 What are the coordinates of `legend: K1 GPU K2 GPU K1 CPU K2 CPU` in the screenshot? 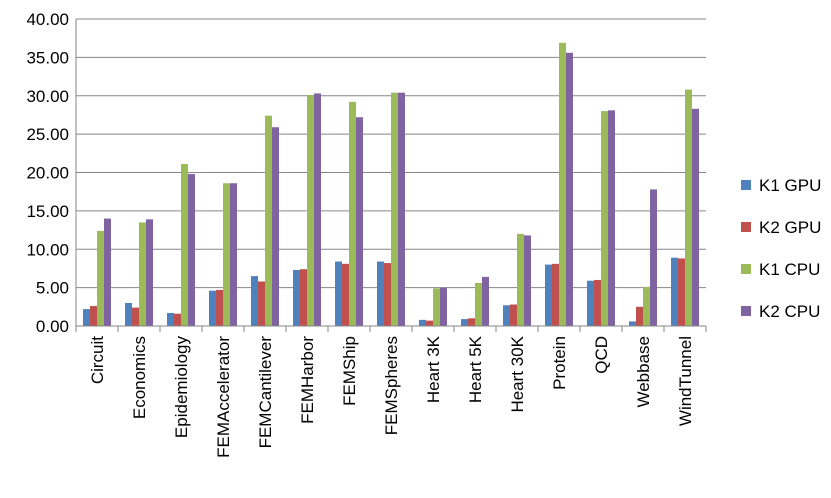 It's located at (781, 248).